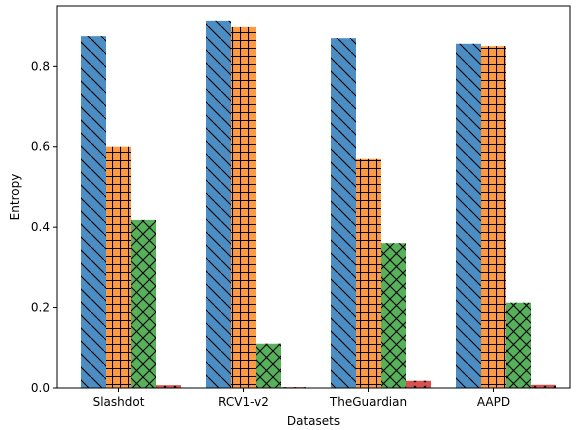  What do you see at coordinates (368, 402) in the screenshot?
I see `x-tick-label: TheGuardian` at bounding box center [368, 402].